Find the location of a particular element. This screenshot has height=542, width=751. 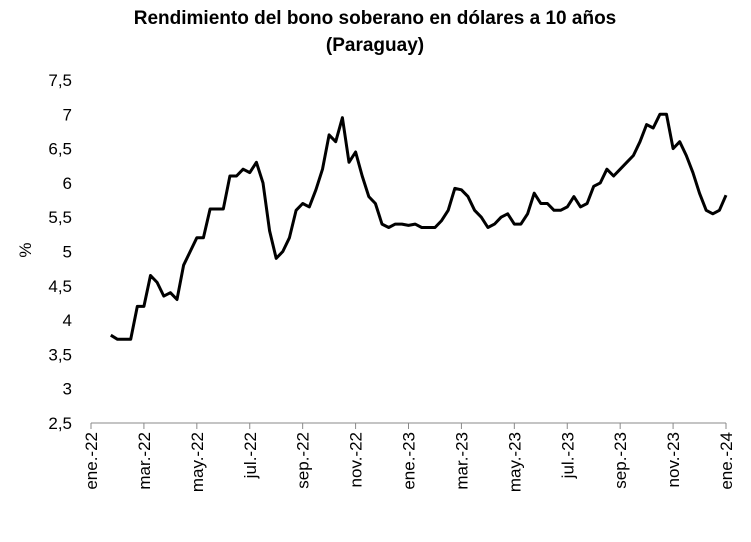

y-tick-label: 3 is located at coordinates (67, 389).